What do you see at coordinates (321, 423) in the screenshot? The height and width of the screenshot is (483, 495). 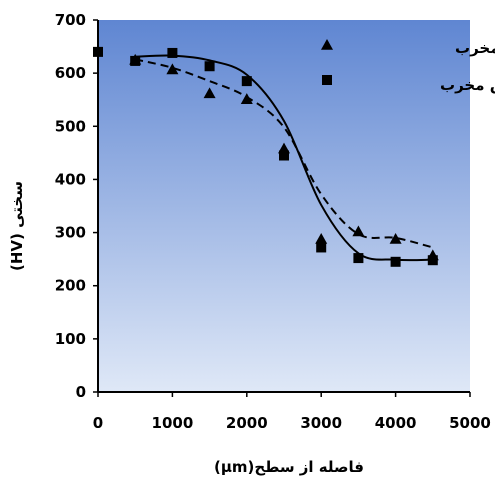 I see `x-tick-label: 3000` at bounding box center [321, 423].